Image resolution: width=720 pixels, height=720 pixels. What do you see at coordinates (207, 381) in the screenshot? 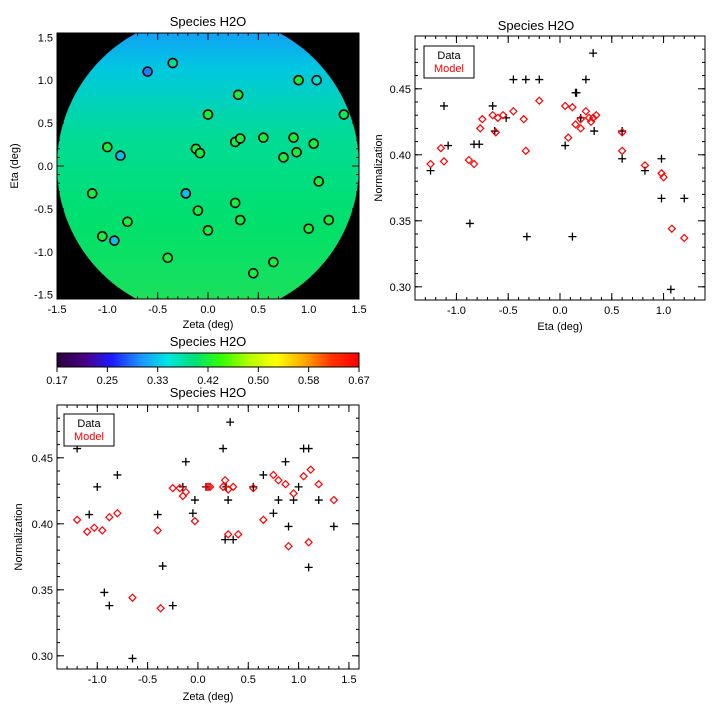
I see `colorbar-tick-label: 0.42` at bounding box center [207, 381].